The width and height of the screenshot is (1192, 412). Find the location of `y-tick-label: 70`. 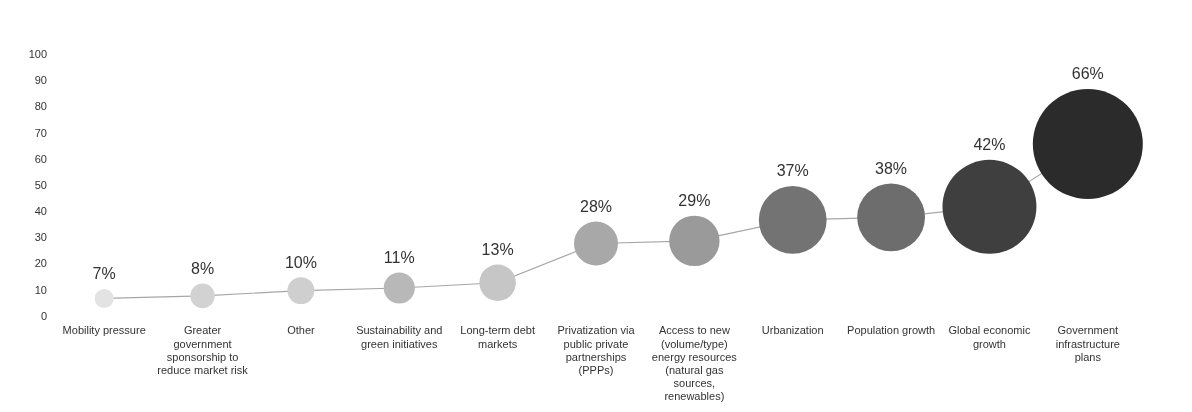

y-tick-label: 70 is located at coordinates (40, 132).